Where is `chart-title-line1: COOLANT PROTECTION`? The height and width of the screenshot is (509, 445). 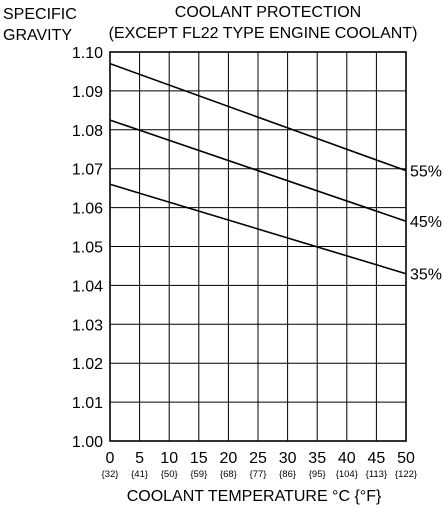 chart-title-line1: COOLANT PROTECTION is located at coordinates (268, 12).